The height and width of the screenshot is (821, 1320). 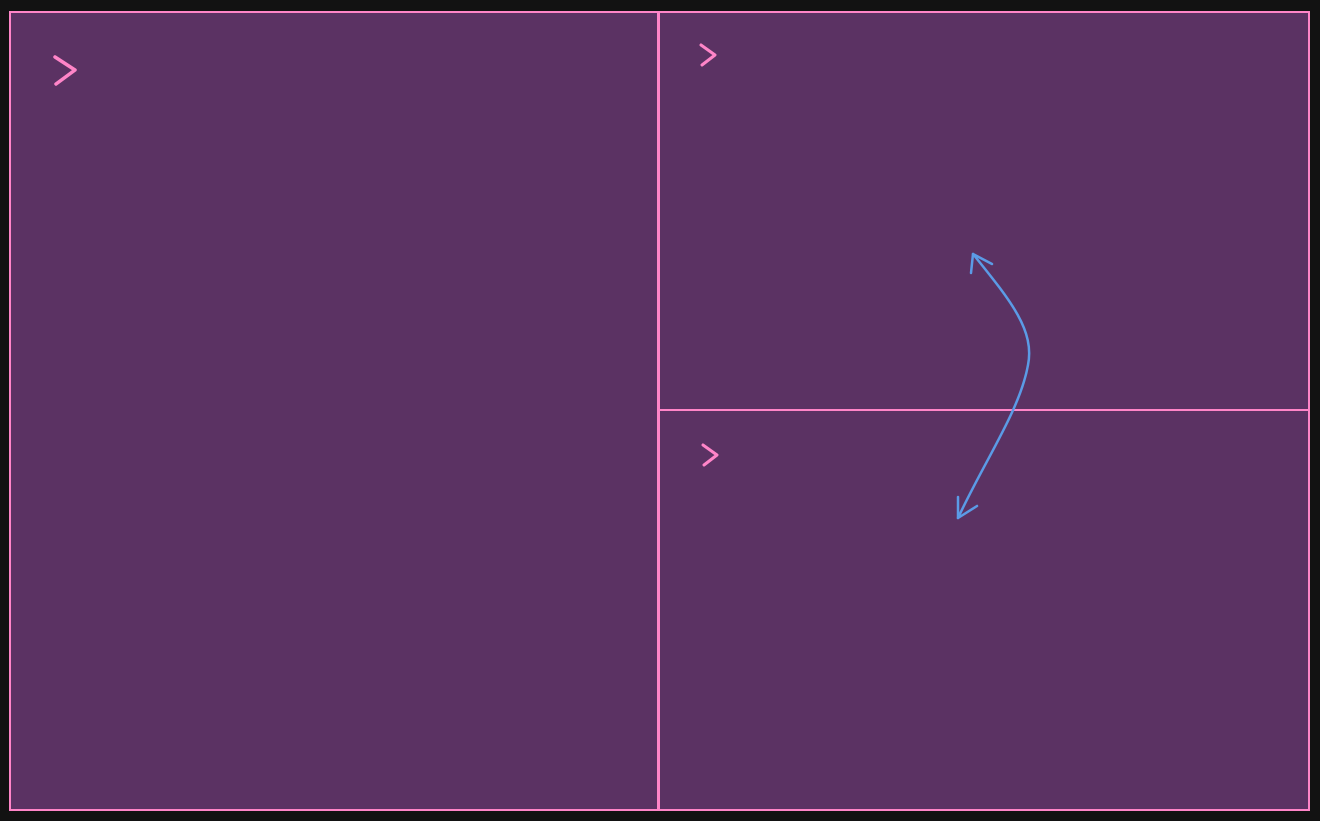 What do you see at coordinates (967, 507) in the screenshot?
I see `arrowhead-bottom` at bounding box center [967, 507].